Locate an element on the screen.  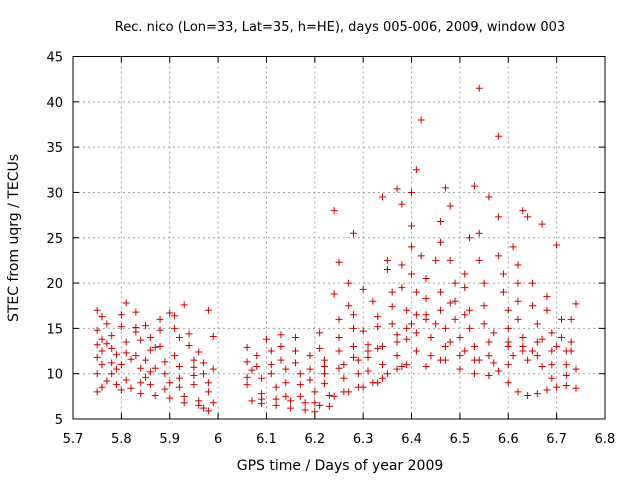
y-axis-tick-labels: 5 10 15 20 25 30 35 40 45 is located at coordinates (54, 240).